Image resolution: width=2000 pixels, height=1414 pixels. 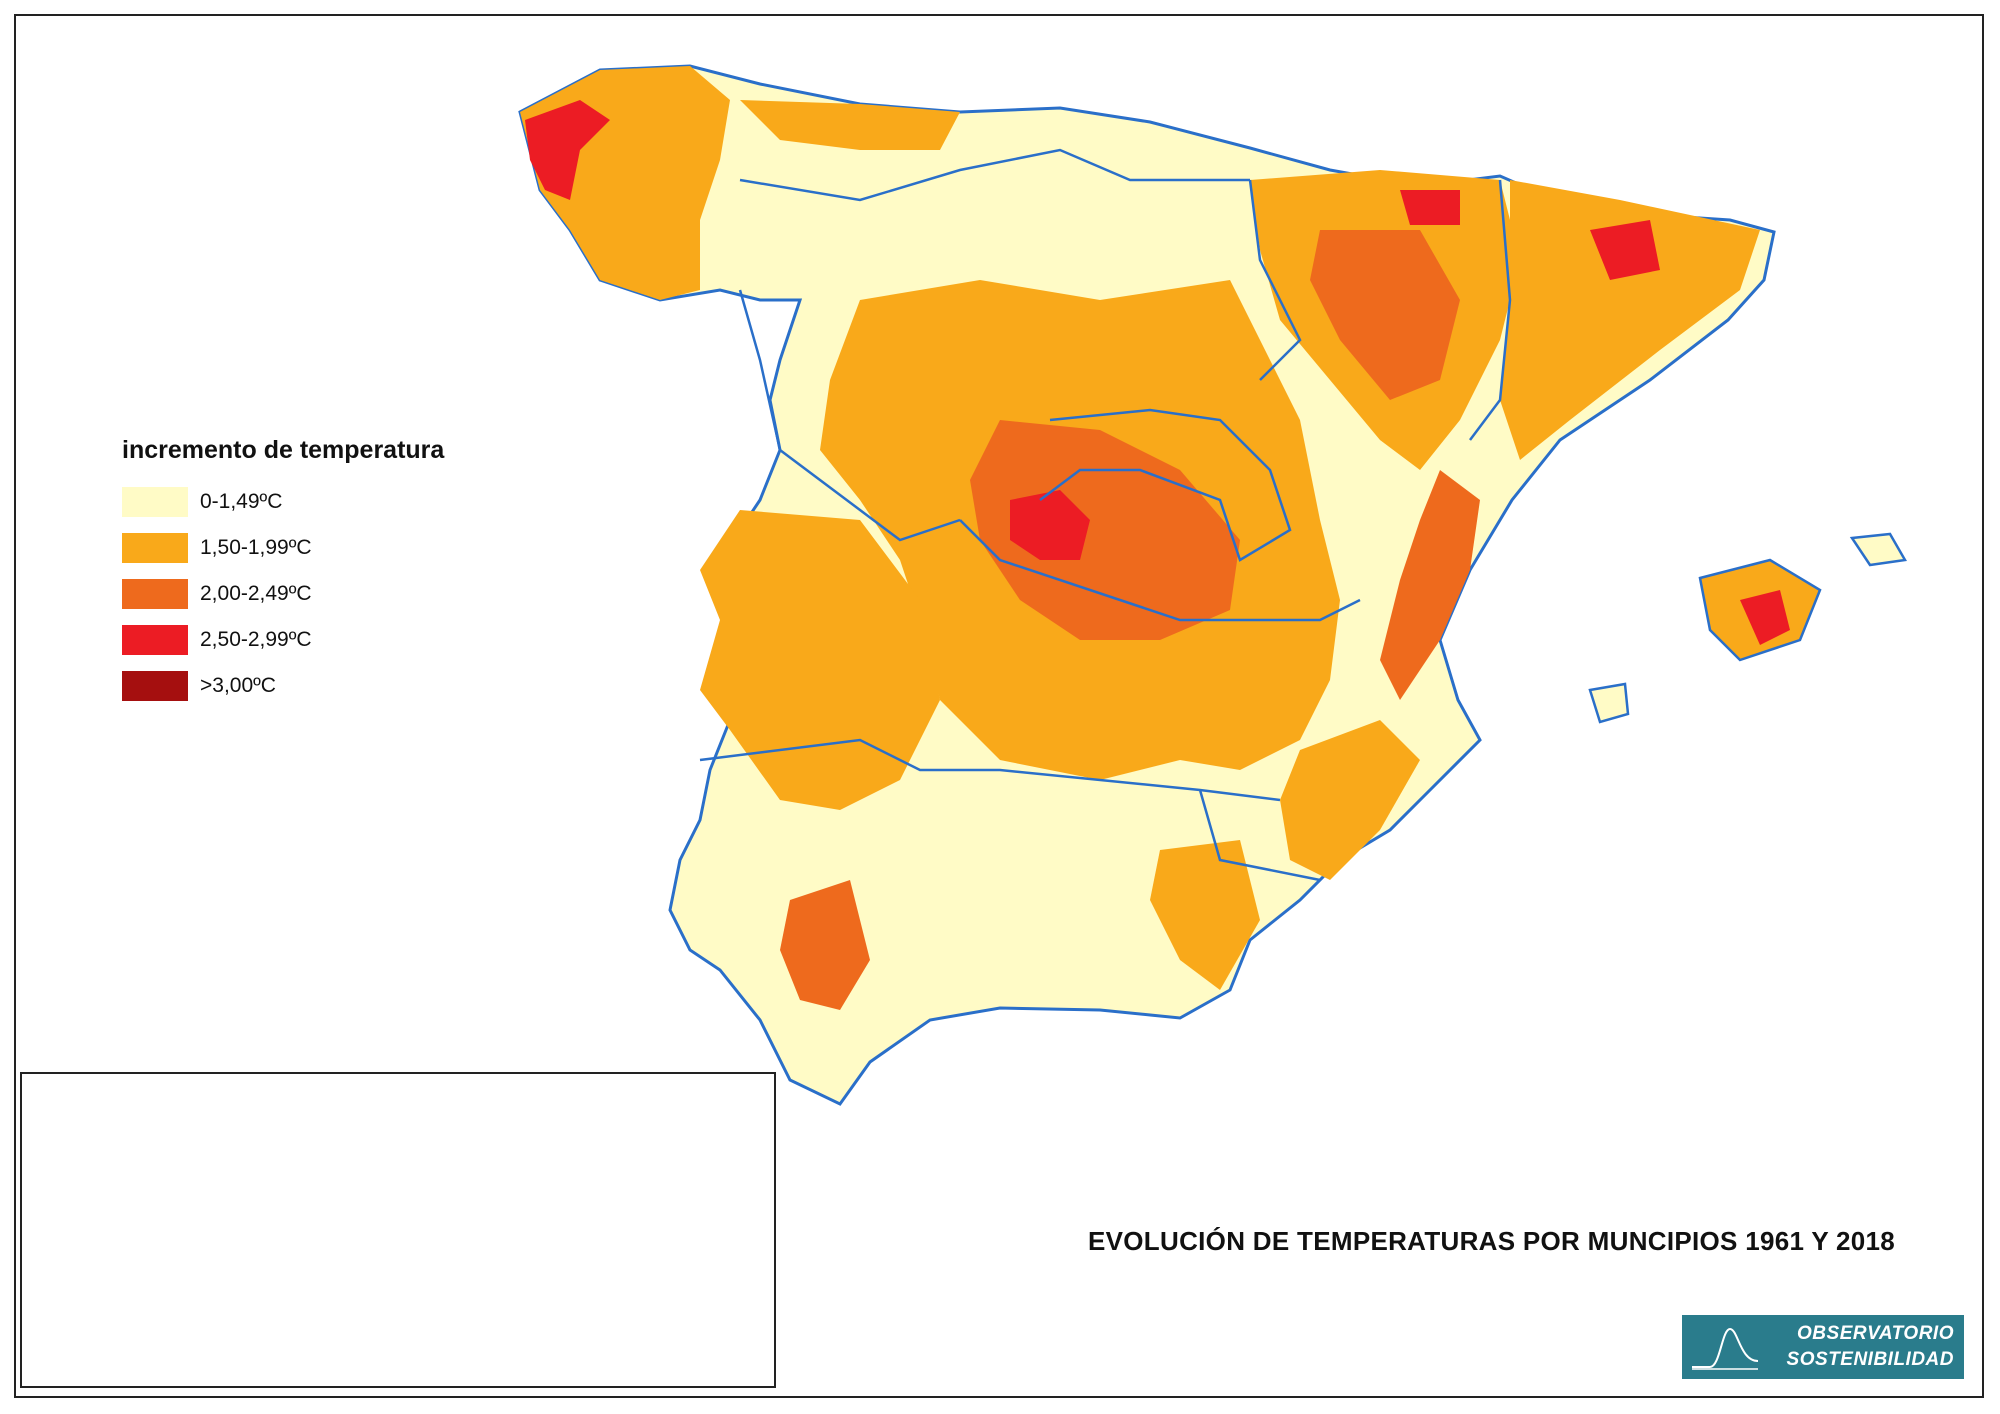 I want to click on legend-item: 2,00-2,49ºC, so click(x=283, y=594).